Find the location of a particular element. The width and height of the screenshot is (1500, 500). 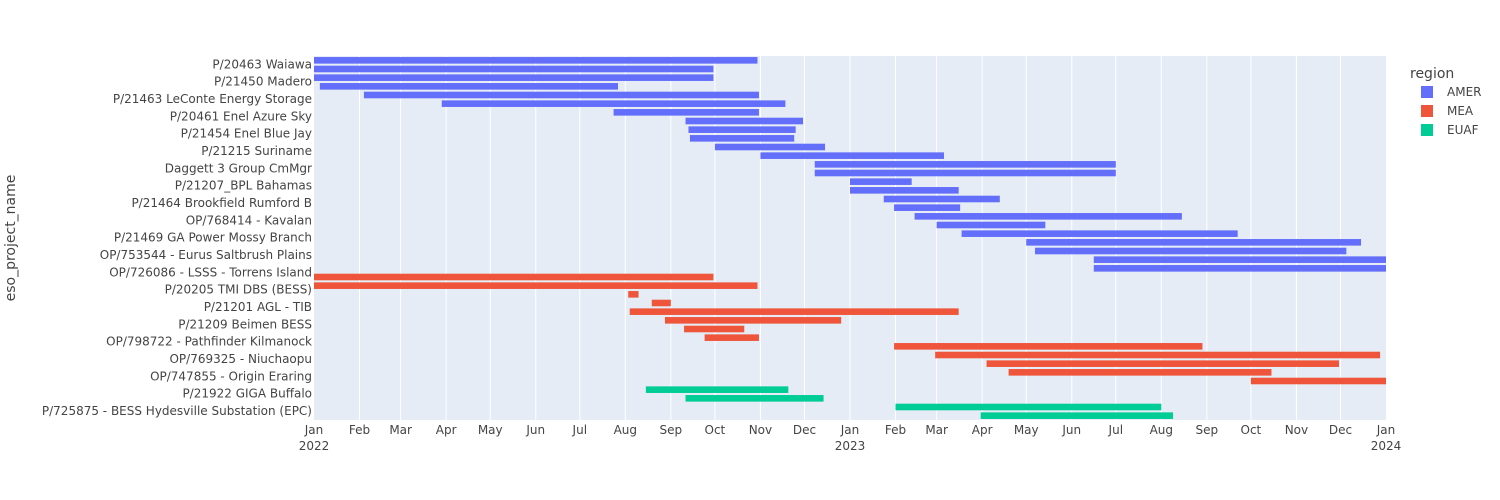

y-tick-label: P/21464 Brookfield Rumford B is located at coordinates (221, 203).